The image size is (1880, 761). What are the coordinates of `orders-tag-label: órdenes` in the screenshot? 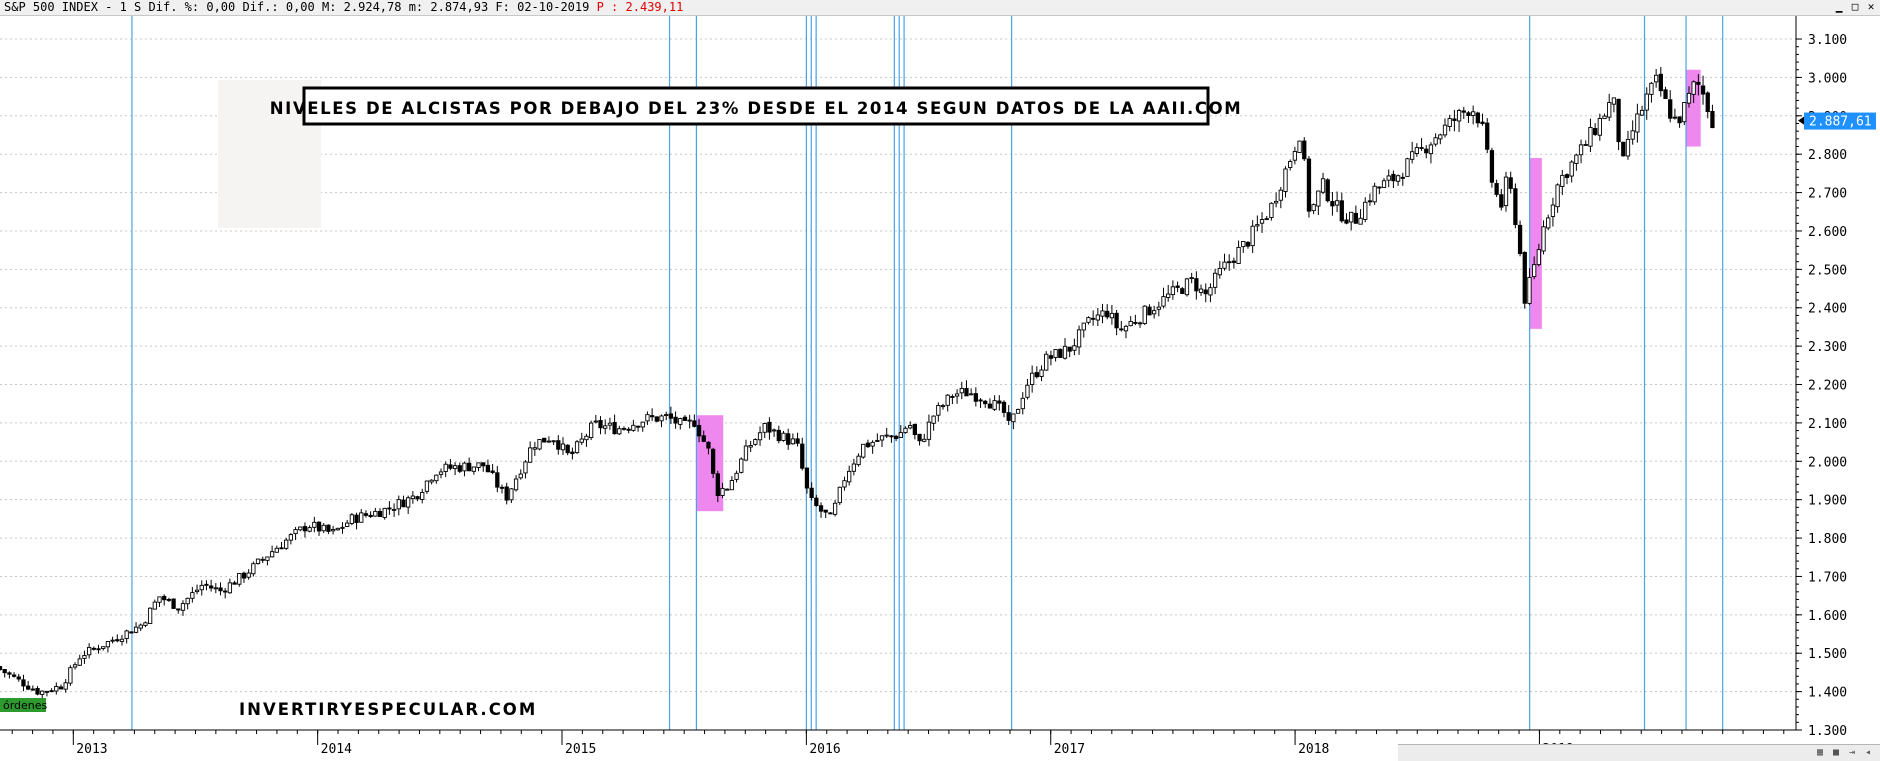 It's located at (25, 705).